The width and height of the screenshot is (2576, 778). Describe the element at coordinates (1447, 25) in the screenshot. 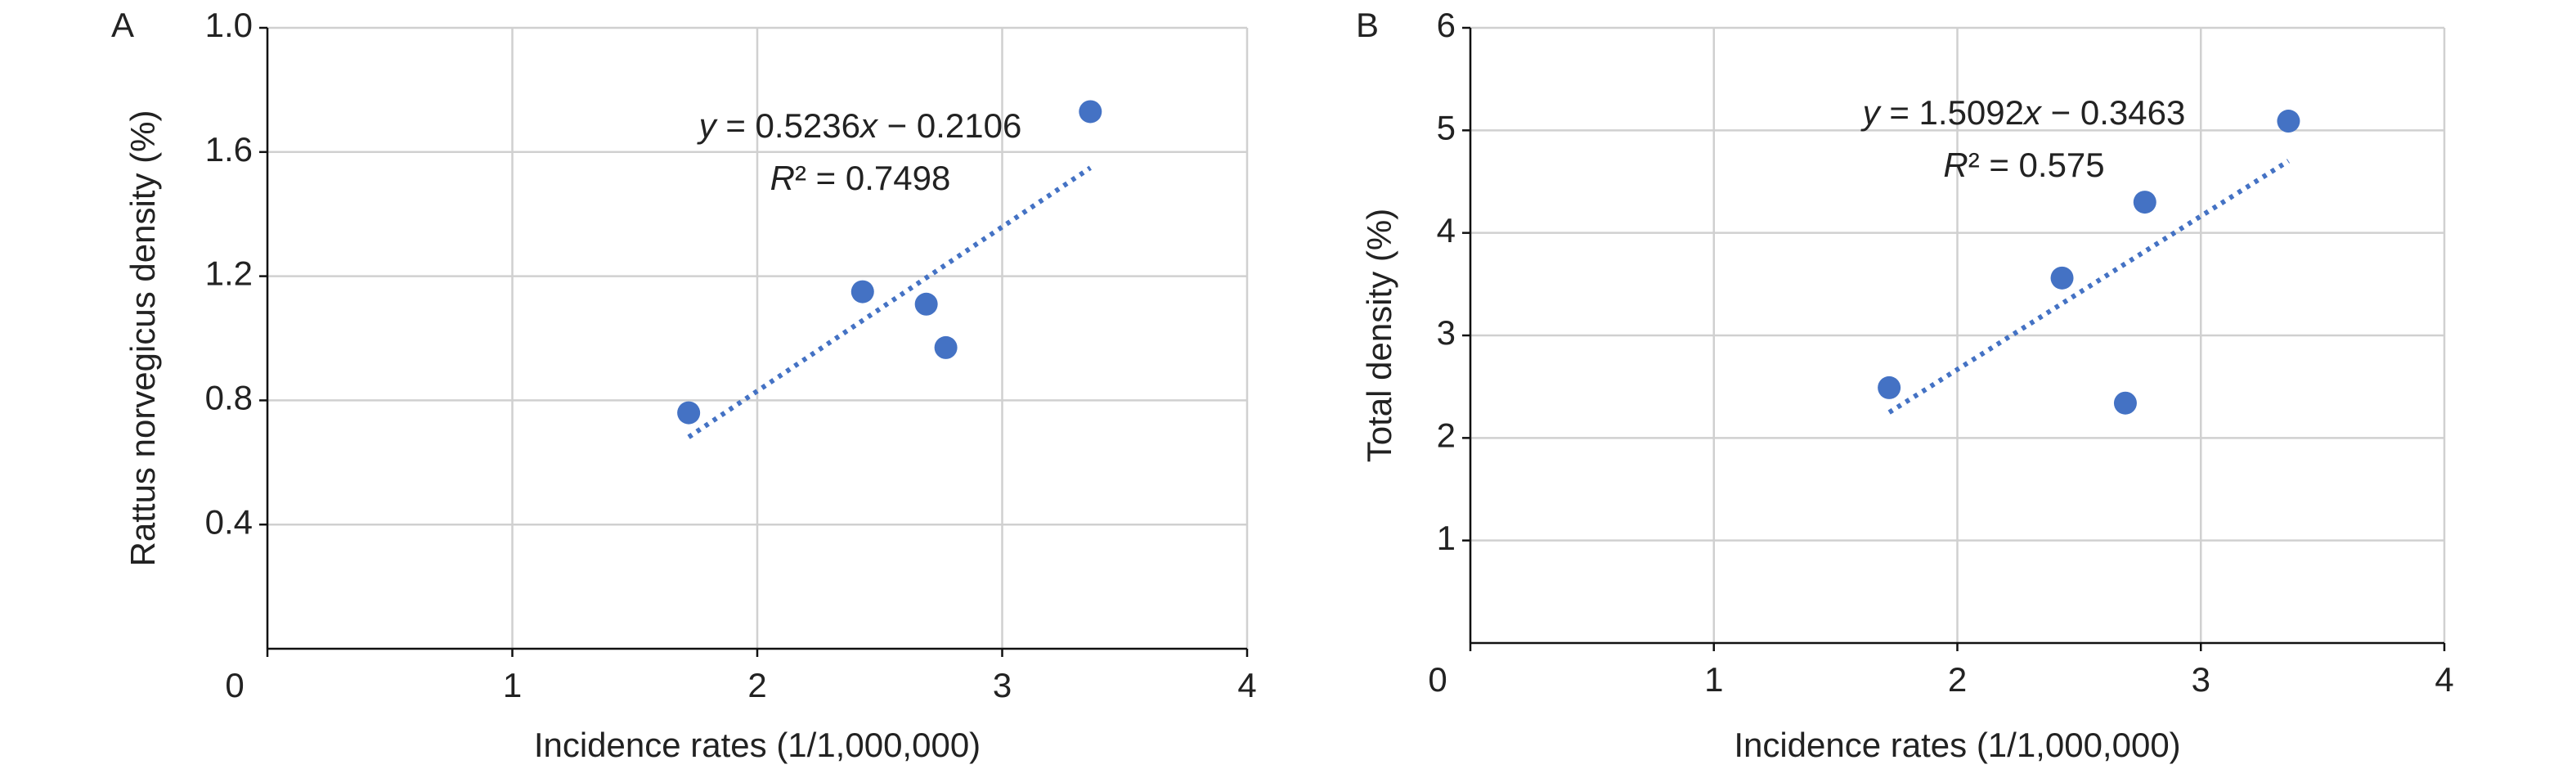

I see `y-tick-label: 6` at that location.